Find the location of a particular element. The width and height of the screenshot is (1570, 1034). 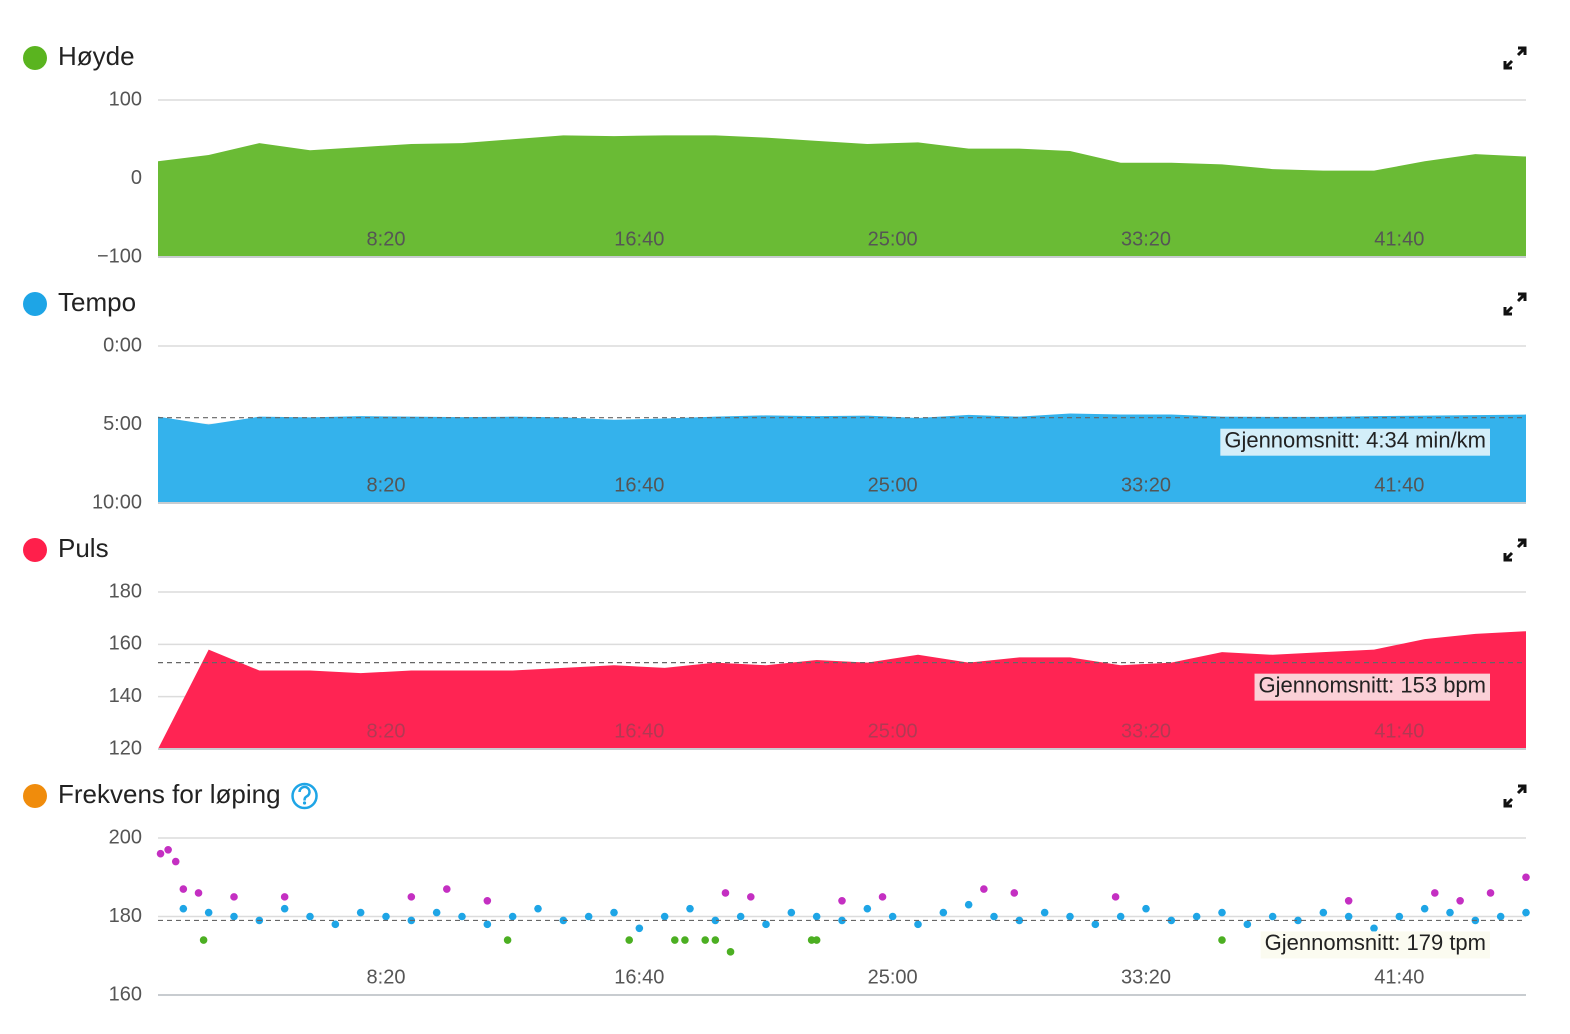

y-tick-label: 0 is located at coordinates (136, 178).